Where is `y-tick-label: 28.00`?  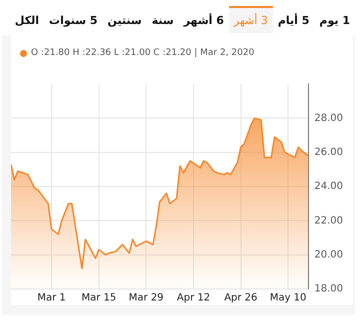
y-tick-label: 28.00 is located at coordinates (329, 118).